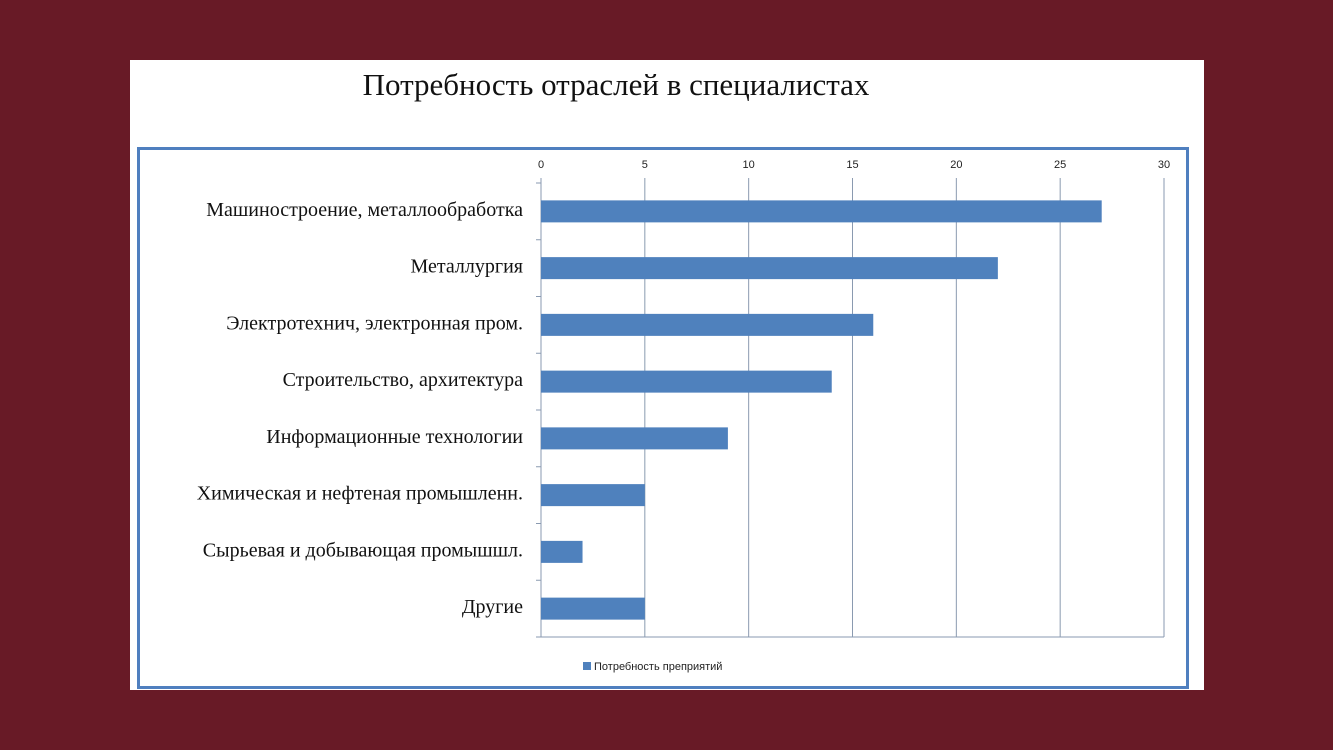 This screenshot has height=750, width=1333. What do you see at coordinates (364, 210) in the screenshot?
I see `y-tick-label: Машиностроение, металлообработка` at bounding box center [364, 210].